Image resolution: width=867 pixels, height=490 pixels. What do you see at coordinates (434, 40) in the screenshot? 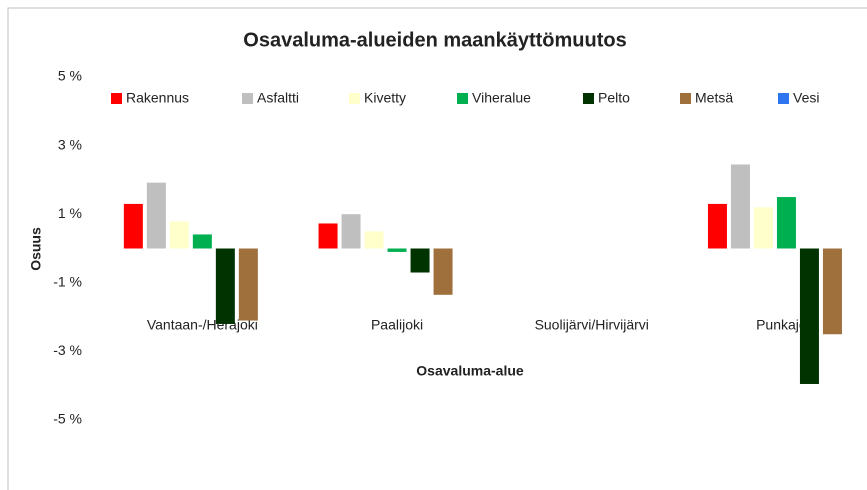
I see `chart-title: Osavaluma-alueiden maankäyttömuutos` at bounding box center [434, 40].